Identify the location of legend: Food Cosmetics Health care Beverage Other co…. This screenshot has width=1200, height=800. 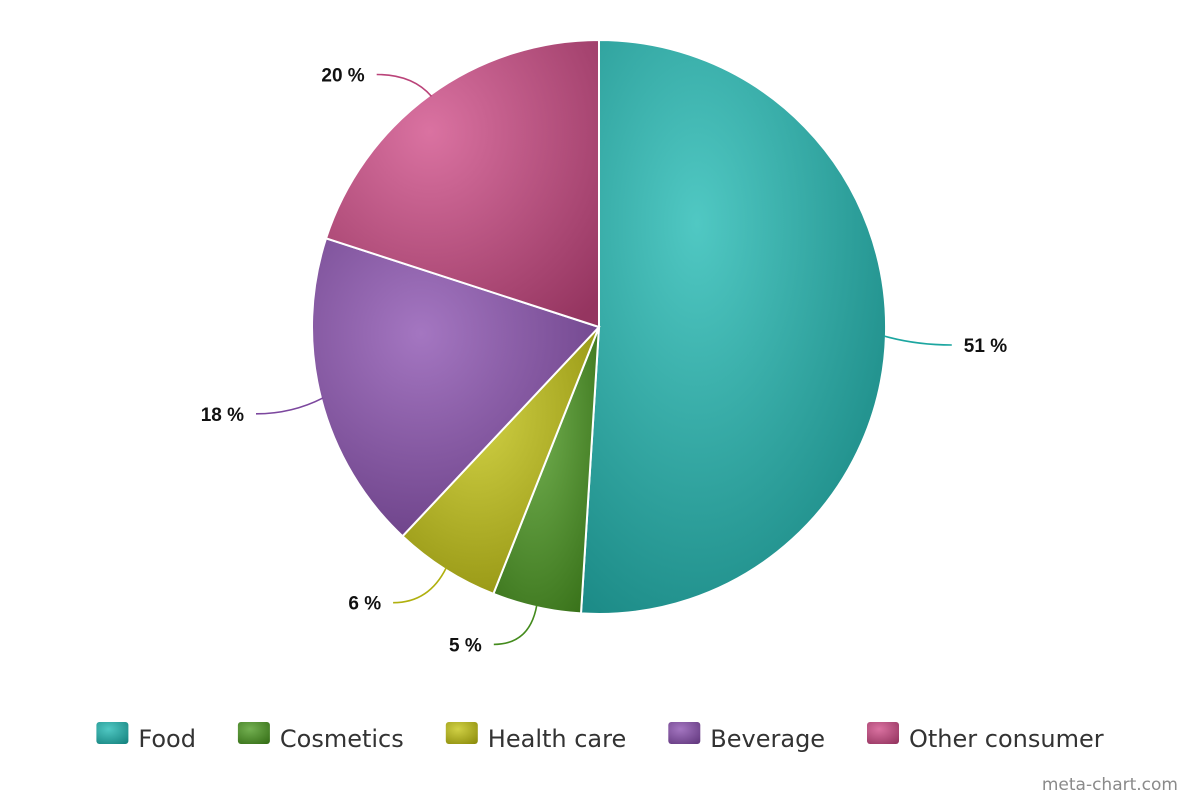
(600, 737).